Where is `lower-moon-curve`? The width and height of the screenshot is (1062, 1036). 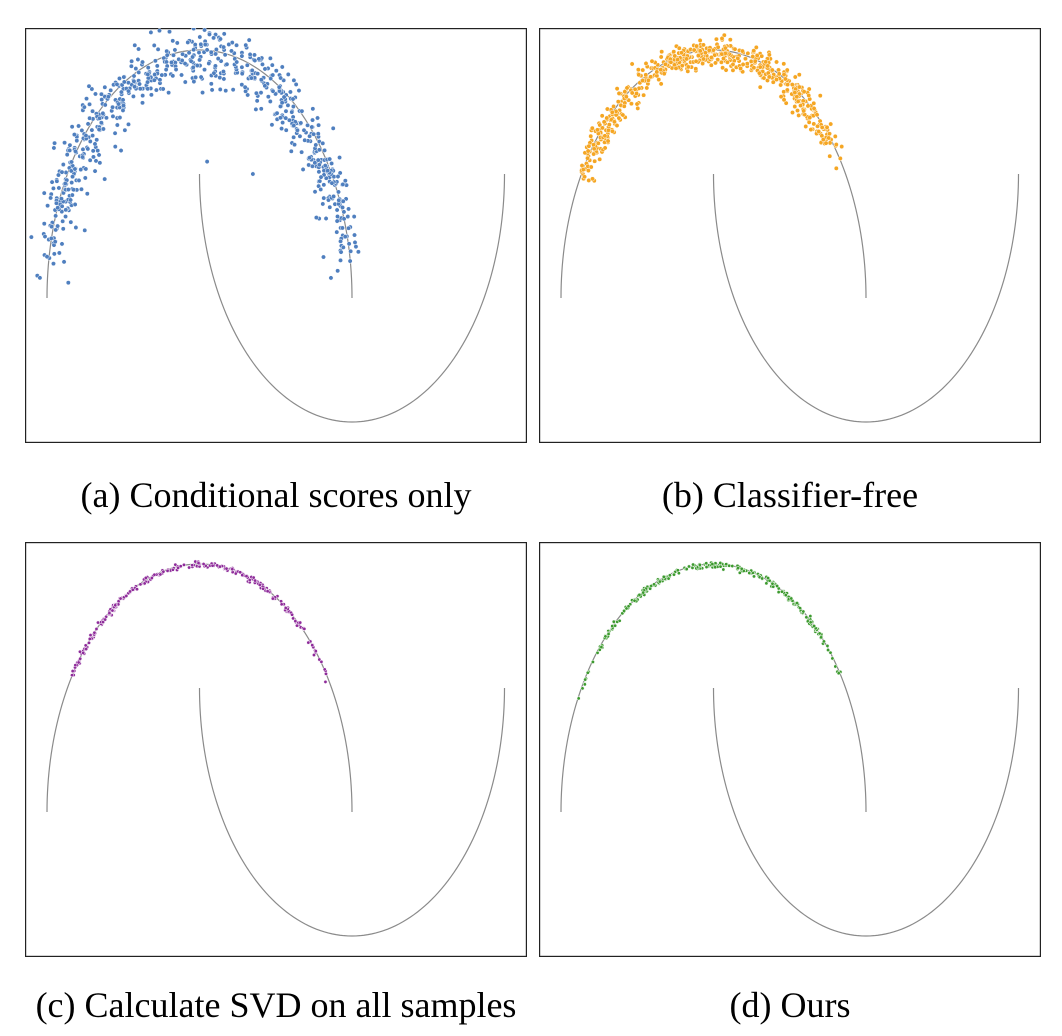 lower-moon-curve is located at coordinates (352, 812).